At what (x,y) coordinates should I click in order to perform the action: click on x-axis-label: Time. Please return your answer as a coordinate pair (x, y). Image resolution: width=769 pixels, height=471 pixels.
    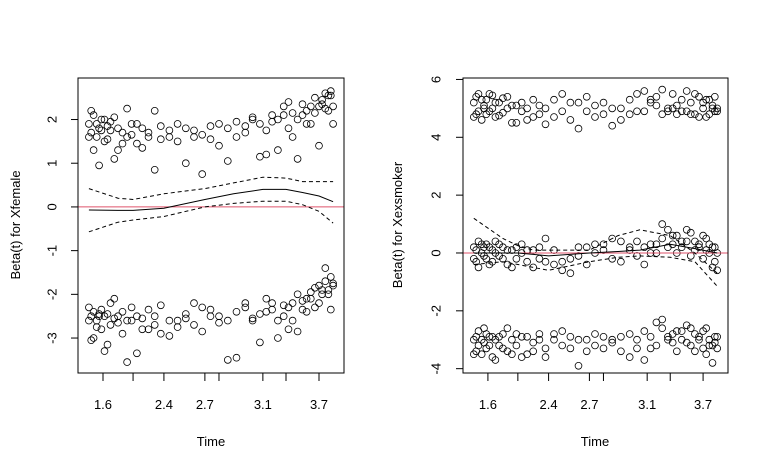
    Looking at the image, I should click on (595, 441).